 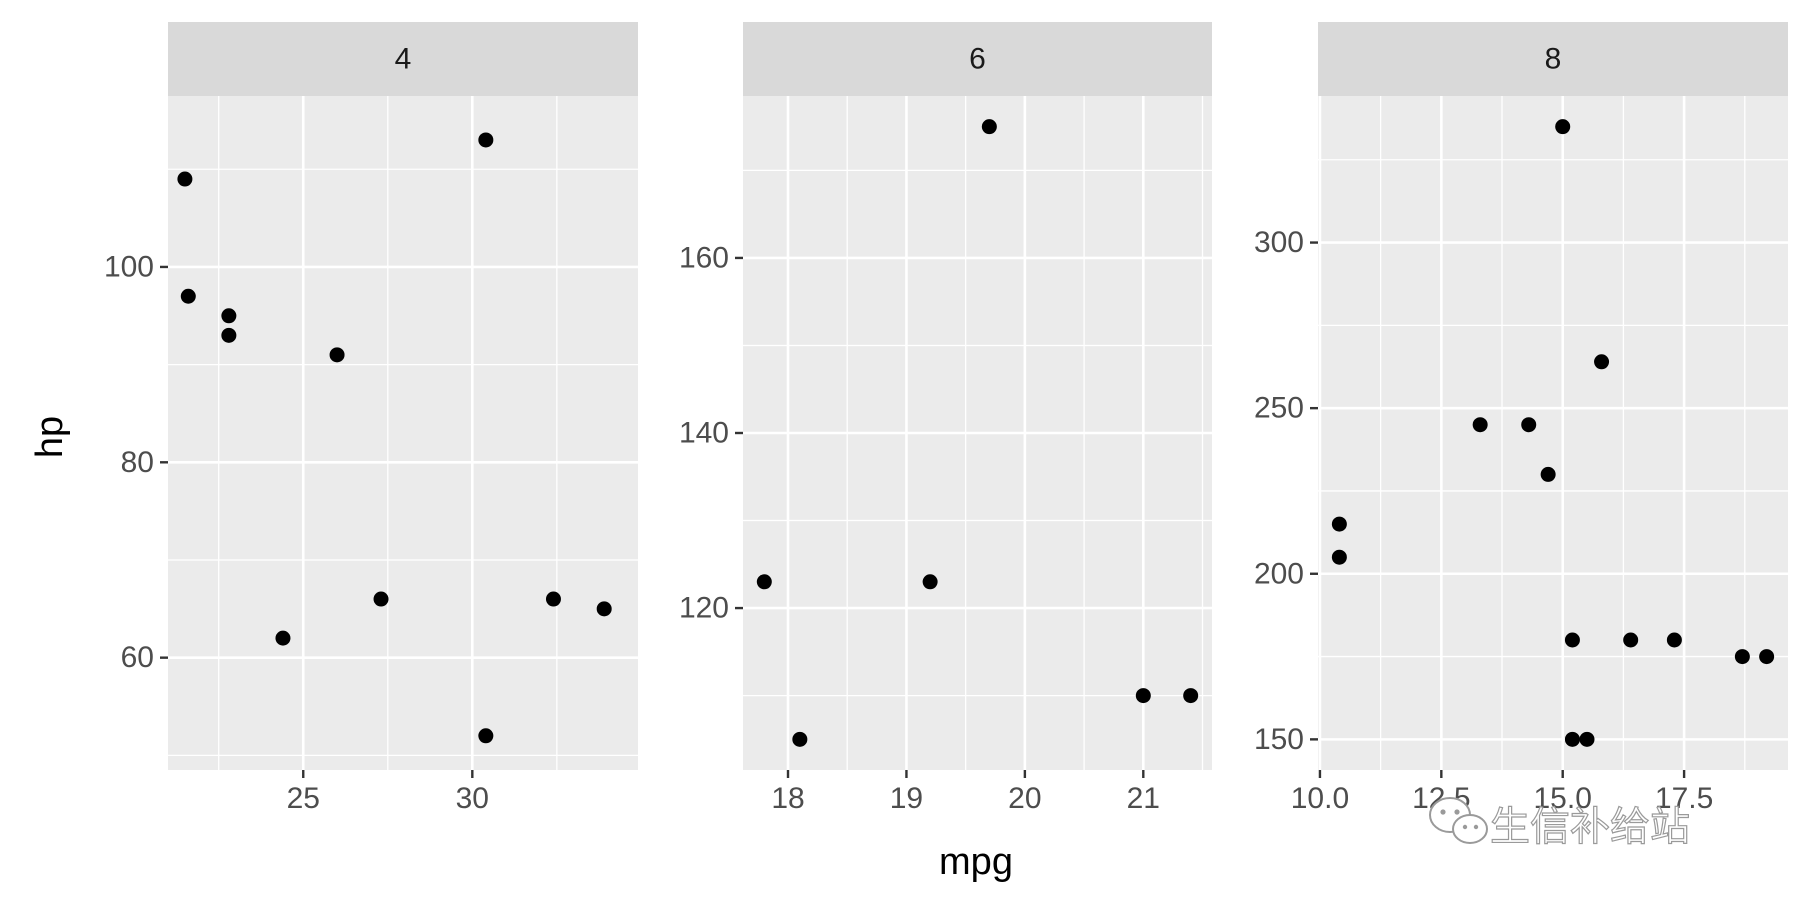 What do you see at coordinates (906, 798) in the screenshot?
I see `x-tick-label: 19` at bounding box center [906, 798].